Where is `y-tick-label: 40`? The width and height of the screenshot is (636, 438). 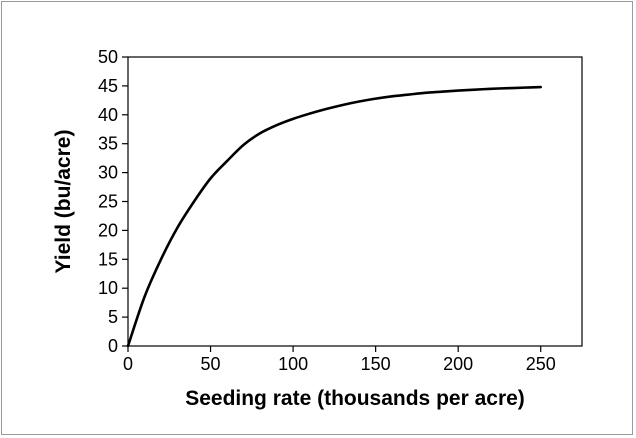 y-tick-label: 40 is located at coordinates (108, 115).